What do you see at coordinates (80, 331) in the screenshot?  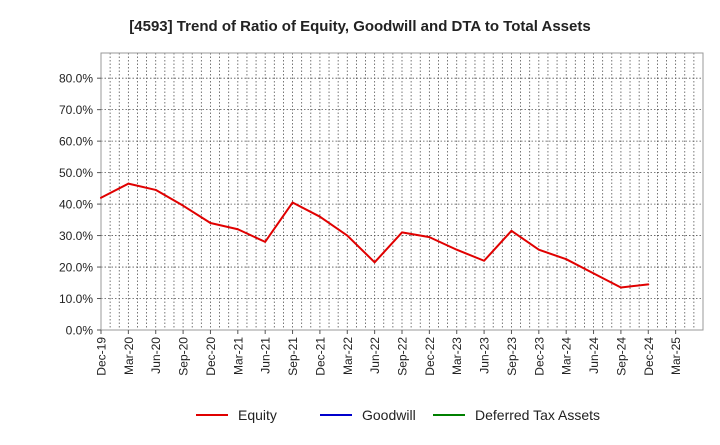 I see `y-tick-label: 0.0%` at bounding box center [80, 331].